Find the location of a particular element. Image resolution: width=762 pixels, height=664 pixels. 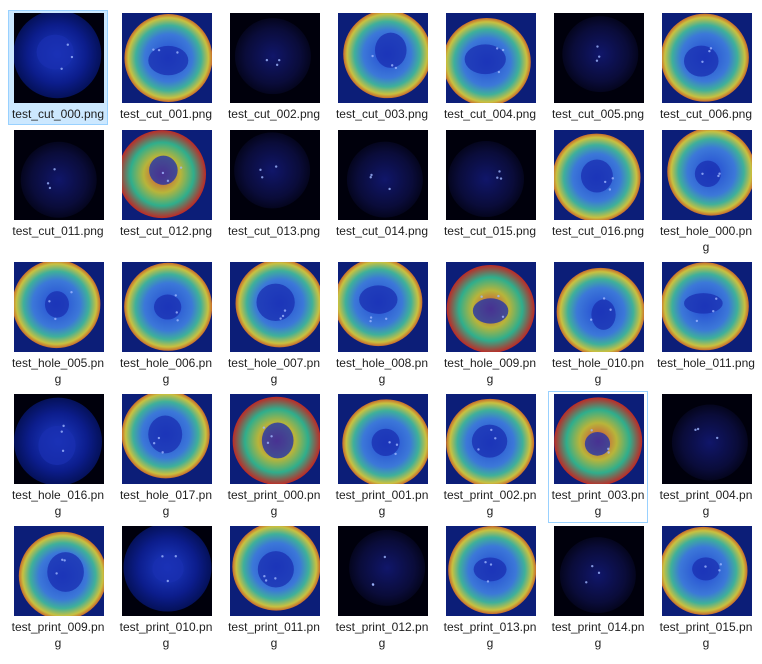

file-item: test_cut_004.png is located at coordinates (490, 67).